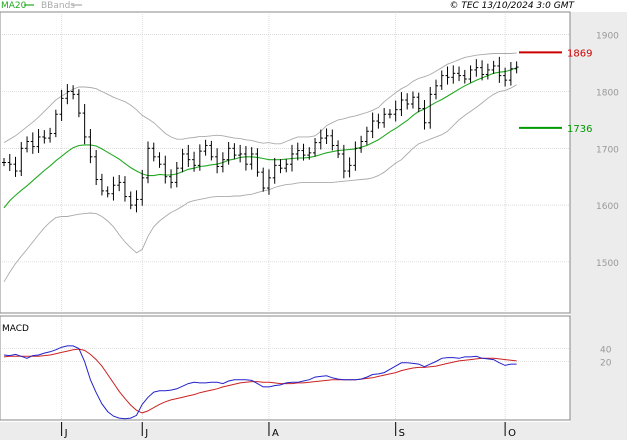  Describe the element at coordinates (607, 207) in the screenshot. I see `price-tick-label: 1600` at that location.